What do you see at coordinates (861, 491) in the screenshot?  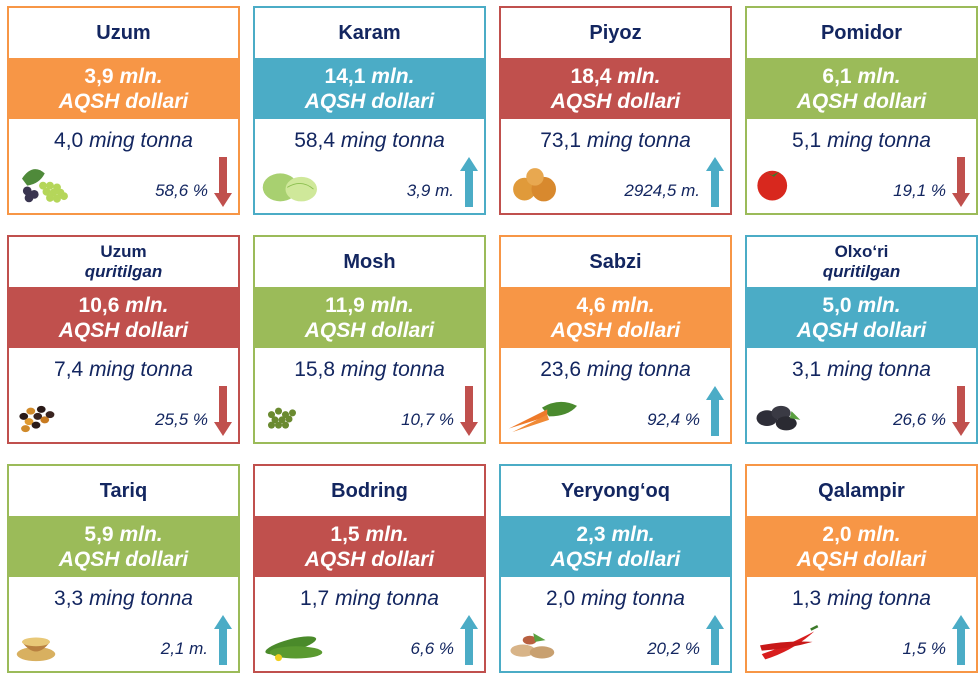 I see `product-title: Qalampir` at bounding box center [861, 491].